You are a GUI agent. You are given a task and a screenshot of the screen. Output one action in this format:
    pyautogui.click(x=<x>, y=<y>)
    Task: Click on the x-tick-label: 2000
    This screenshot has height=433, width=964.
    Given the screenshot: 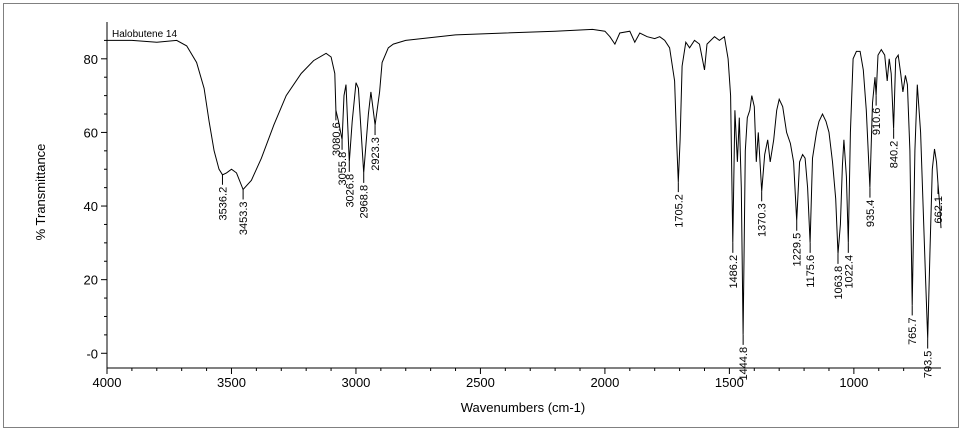 What is the action you would take?
    pyautogui.click(x=604, y=382)
    